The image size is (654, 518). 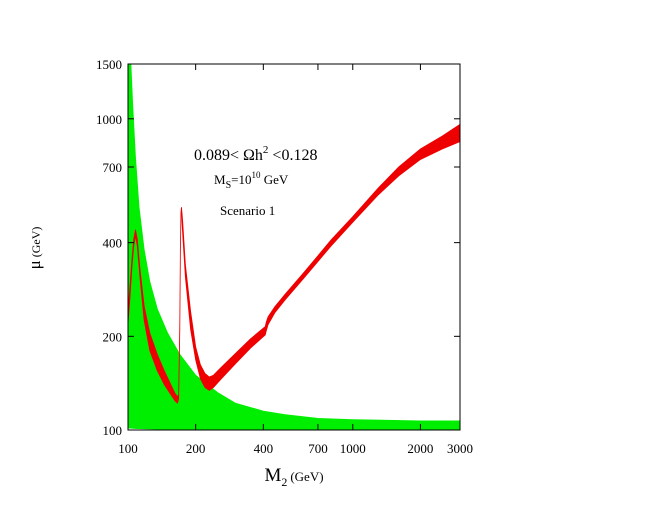 What do you see at coordinates (228, 155) in the screenshot?
I see `relic-pre: 0.089< Ωh` at bounding box center [228, 155].